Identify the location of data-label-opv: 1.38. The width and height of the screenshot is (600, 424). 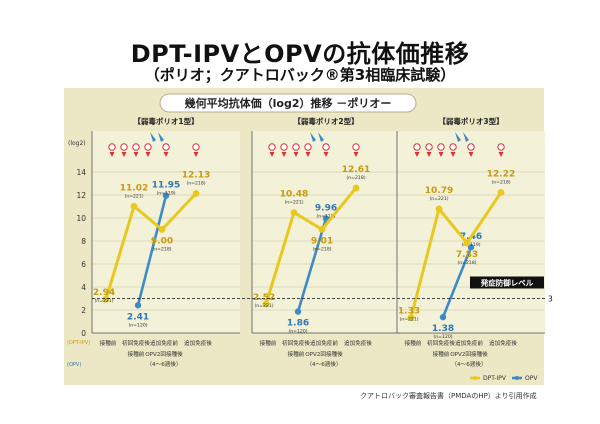
(443, 329).